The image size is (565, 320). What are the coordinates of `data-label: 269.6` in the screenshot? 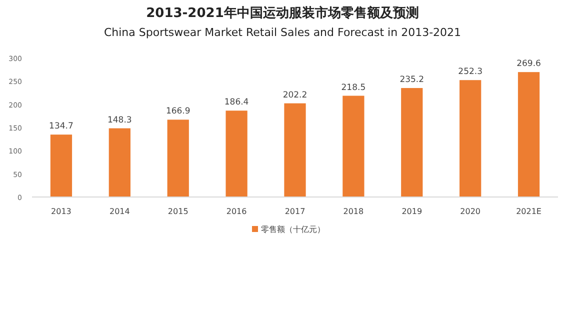 It's located at (528, 64).